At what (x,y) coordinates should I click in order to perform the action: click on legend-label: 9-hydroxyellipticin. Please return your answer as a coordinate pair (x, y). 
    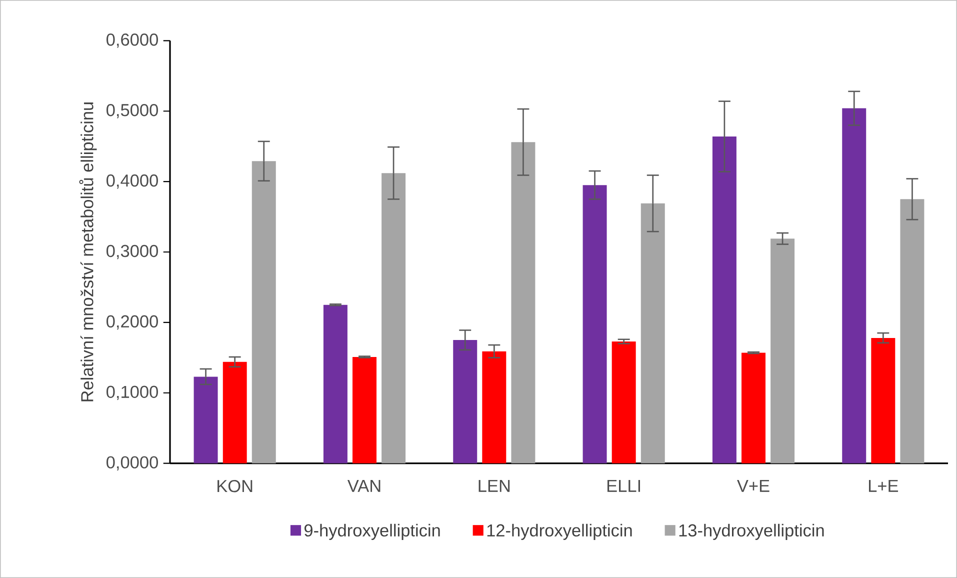
    Looking at the image, I should click on (372, 532).